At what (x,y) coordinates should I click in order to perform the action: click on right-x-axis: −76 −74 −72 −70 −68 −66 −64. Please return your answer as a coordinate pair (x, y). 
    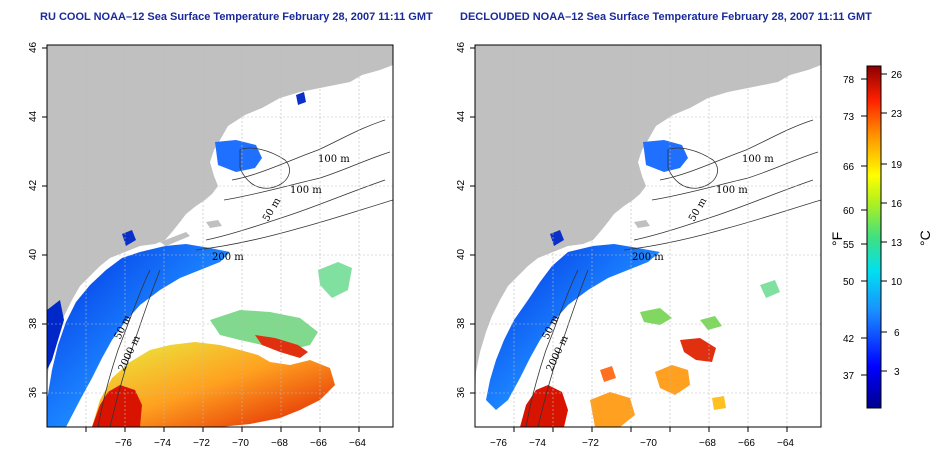
    Looking at the image, I should click on (642, 438).